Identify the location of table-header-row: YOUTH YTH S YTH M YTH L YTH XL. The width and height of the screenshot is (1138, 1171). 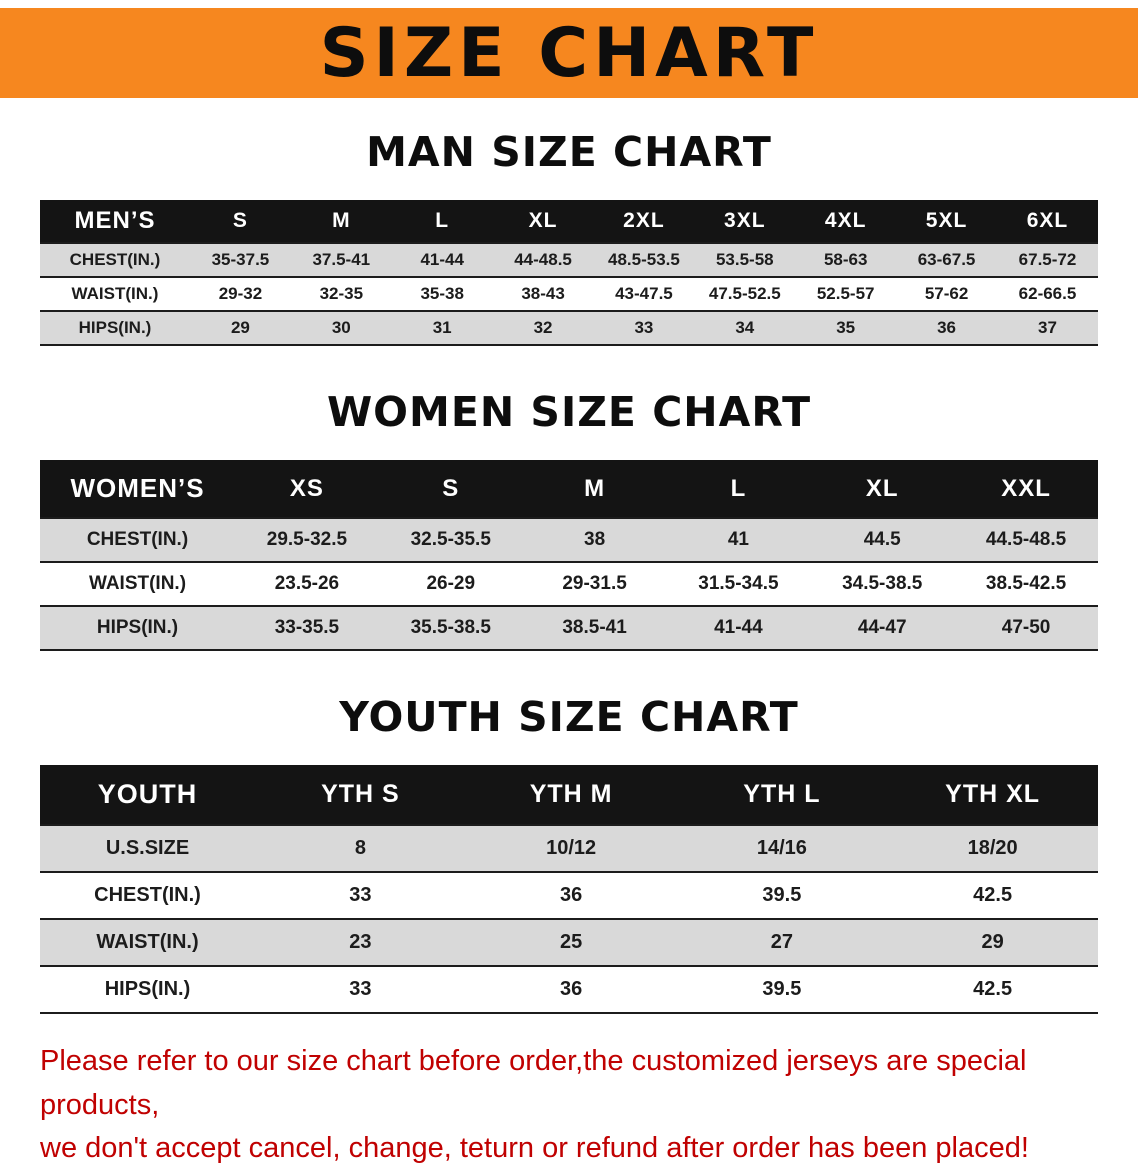
(569, 795).